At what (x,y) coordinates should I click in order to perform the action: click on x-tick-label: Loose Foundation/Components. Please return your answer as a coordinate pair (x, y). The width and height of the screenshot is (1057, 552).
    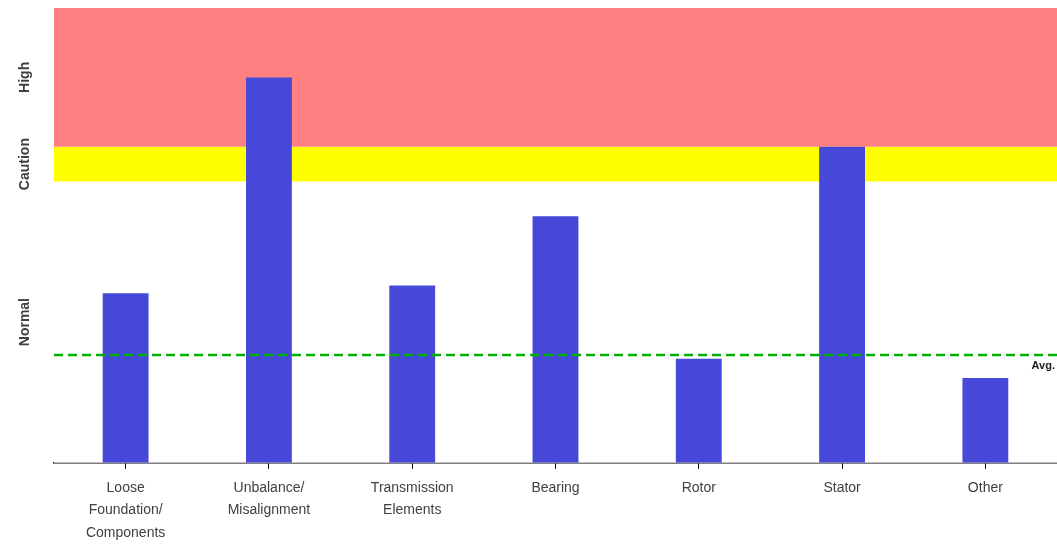
    Looking at the image, I should click on (125, 509).